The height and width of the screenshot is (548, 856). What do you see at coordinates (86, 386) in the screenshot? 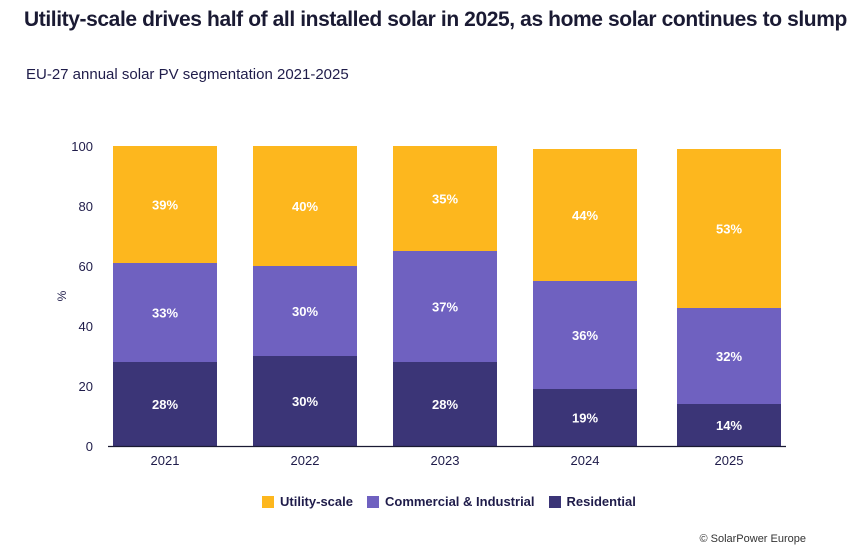
I see `y-tick-label: 20` at bounding box center [86, 386].